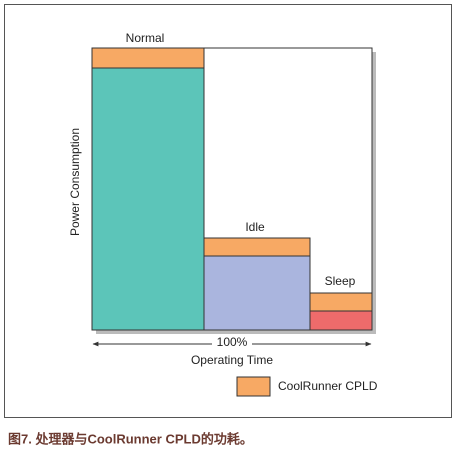  Describe the element at coordinates (328, 386) in the screenshot. I see `legend-label: CoolRunner CPLD` at that location.